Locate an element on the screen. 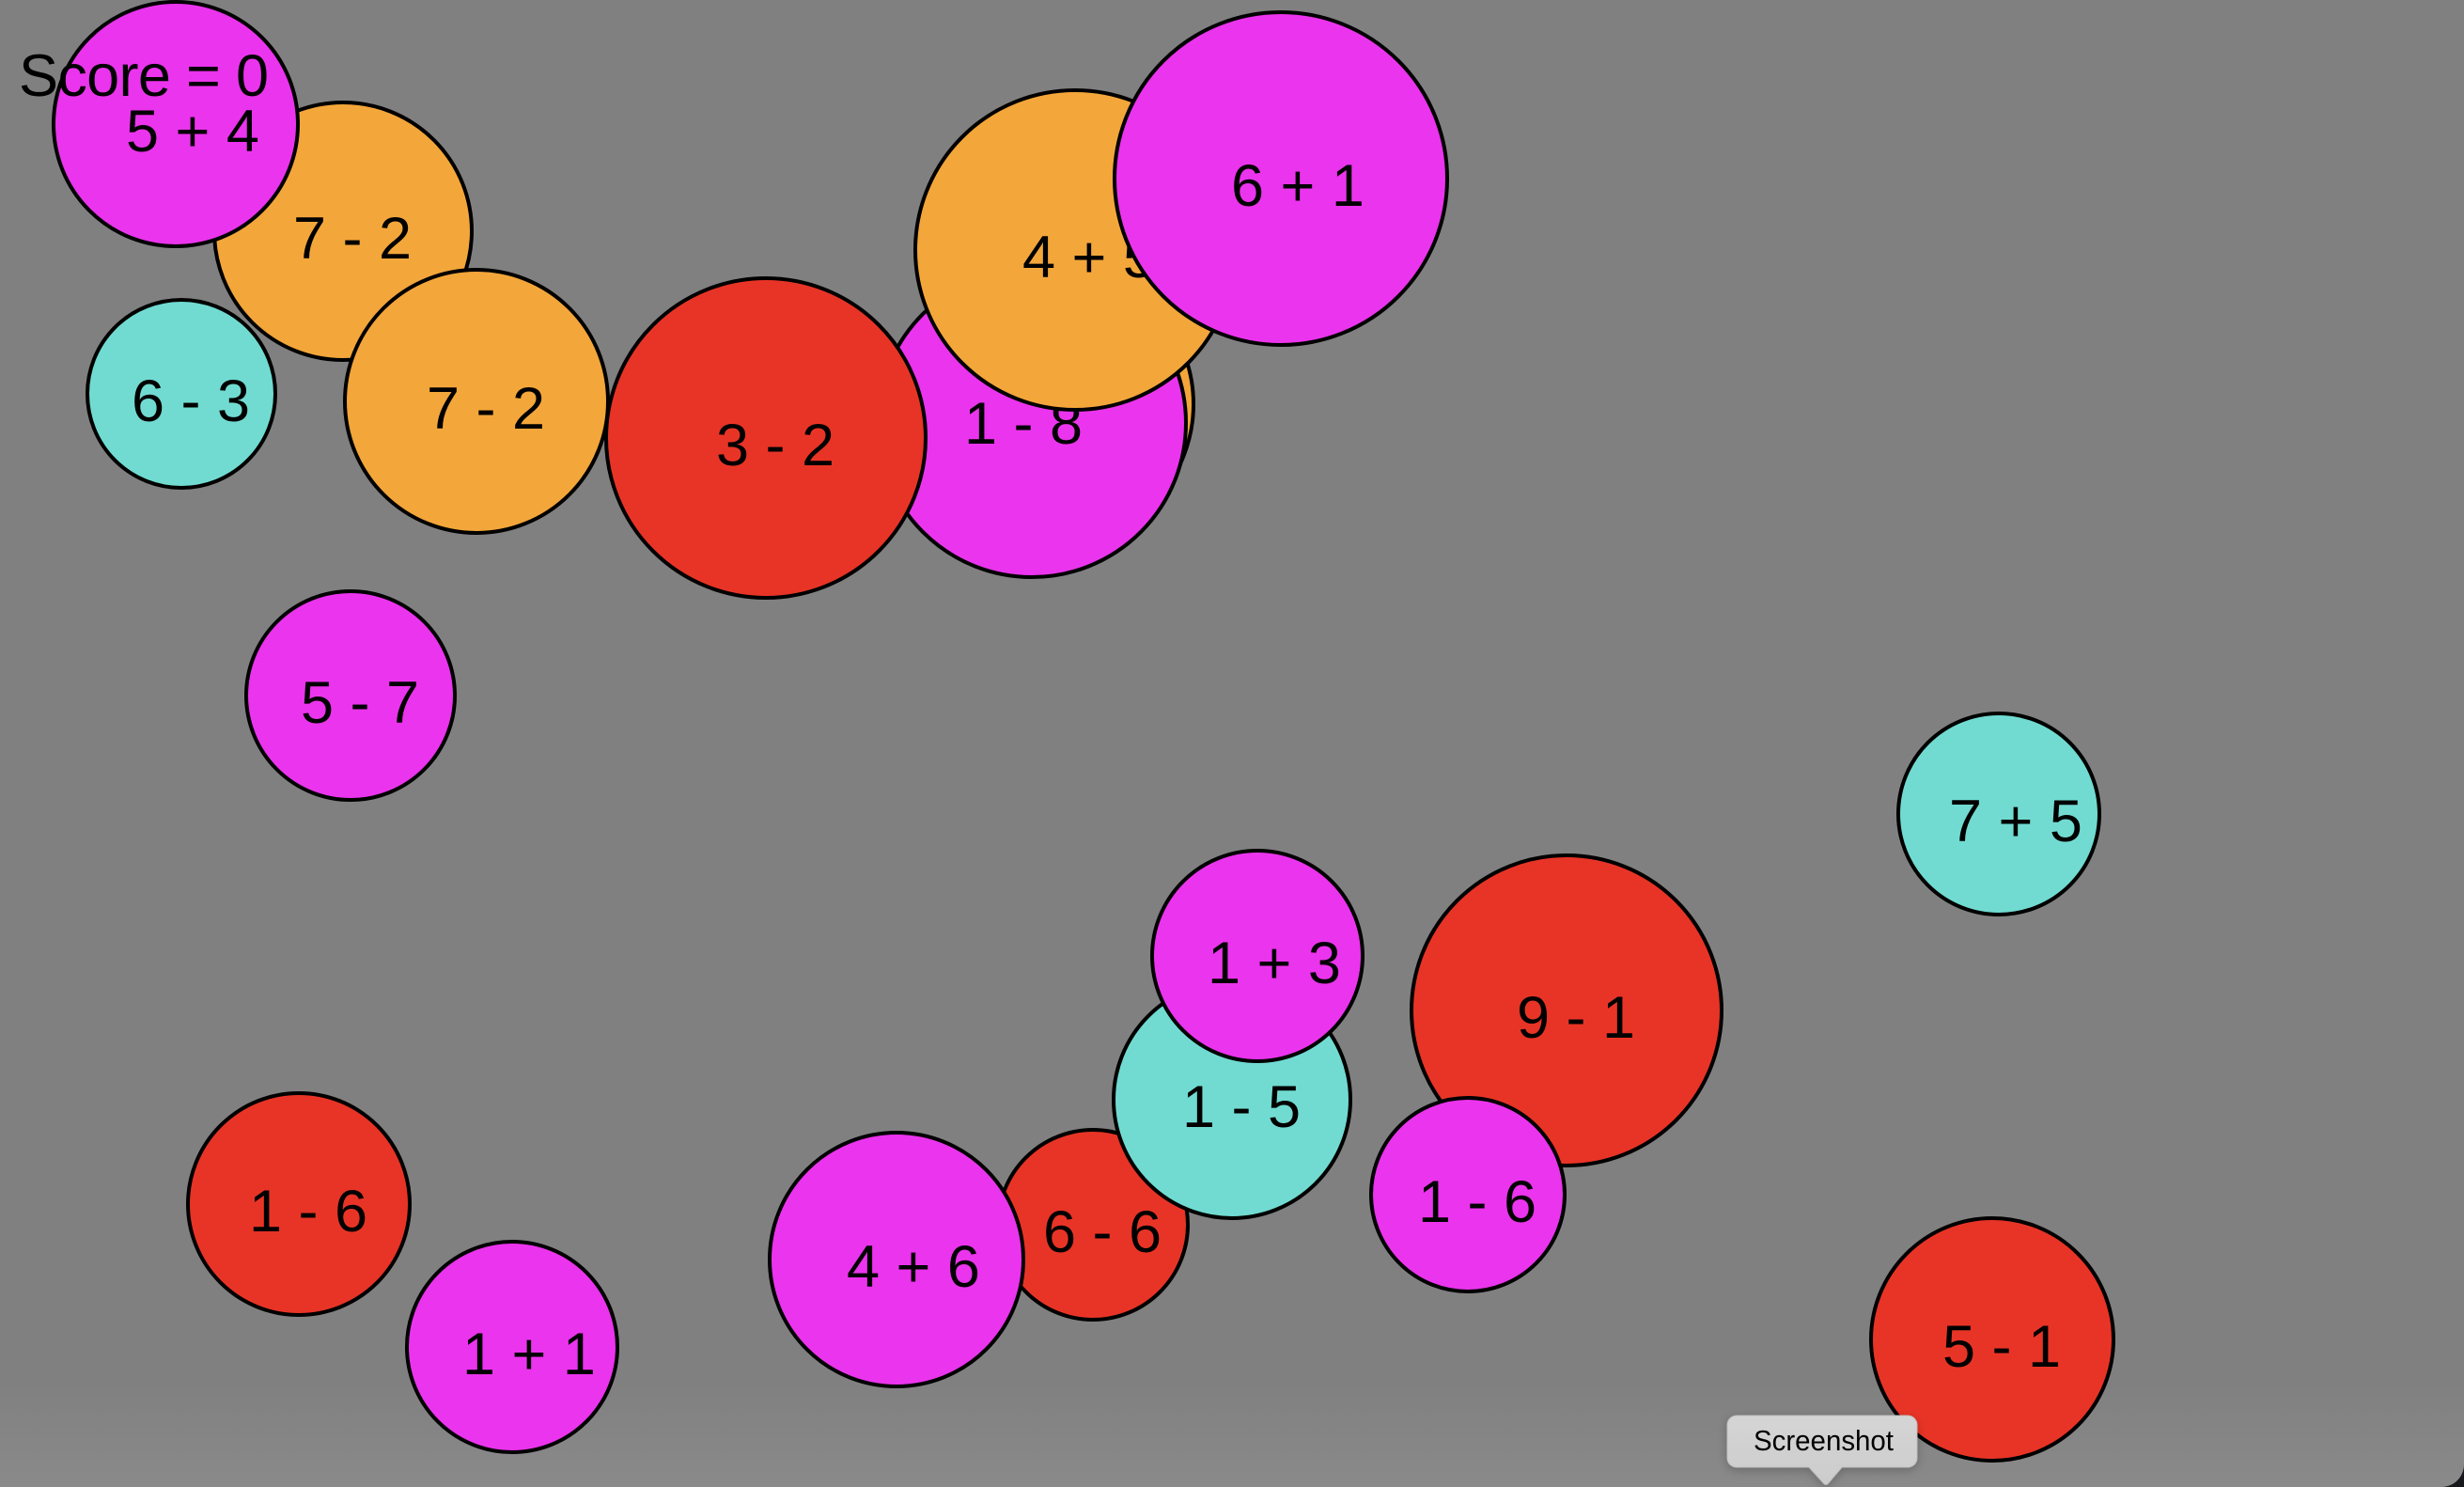 The height and width of the screenshot is (1487, 2464). svg-text: 1 - 5 is located at coordinates (1241, 1107).